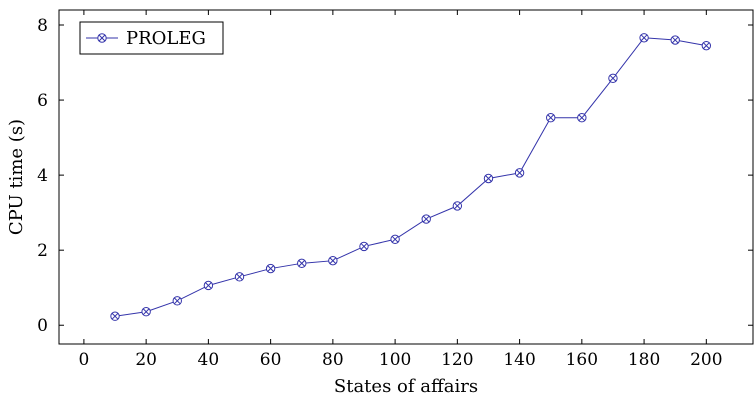  I want to click on legend-marker, so click(102, 38).